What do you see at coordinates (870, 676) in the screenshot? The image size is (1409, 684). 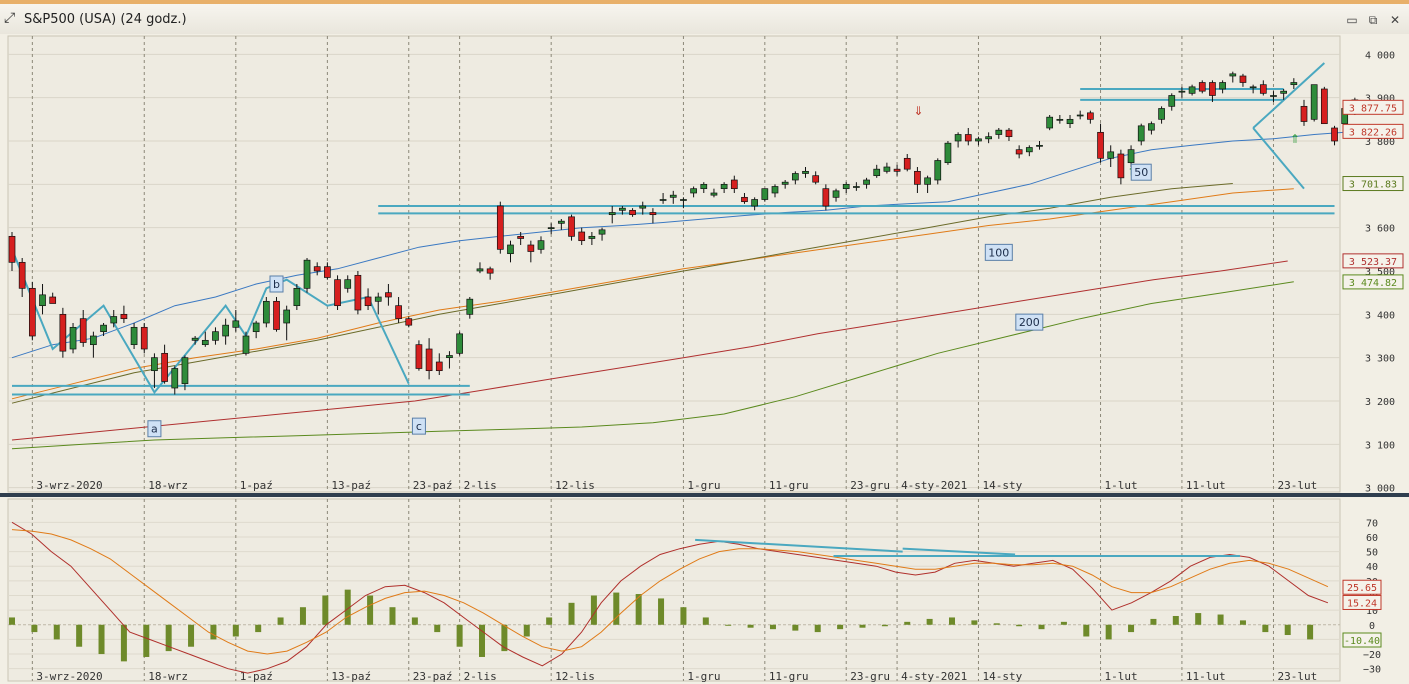 I see `macd-date-axis-tick-label: 23-gru` at bounding box center [870, 676].